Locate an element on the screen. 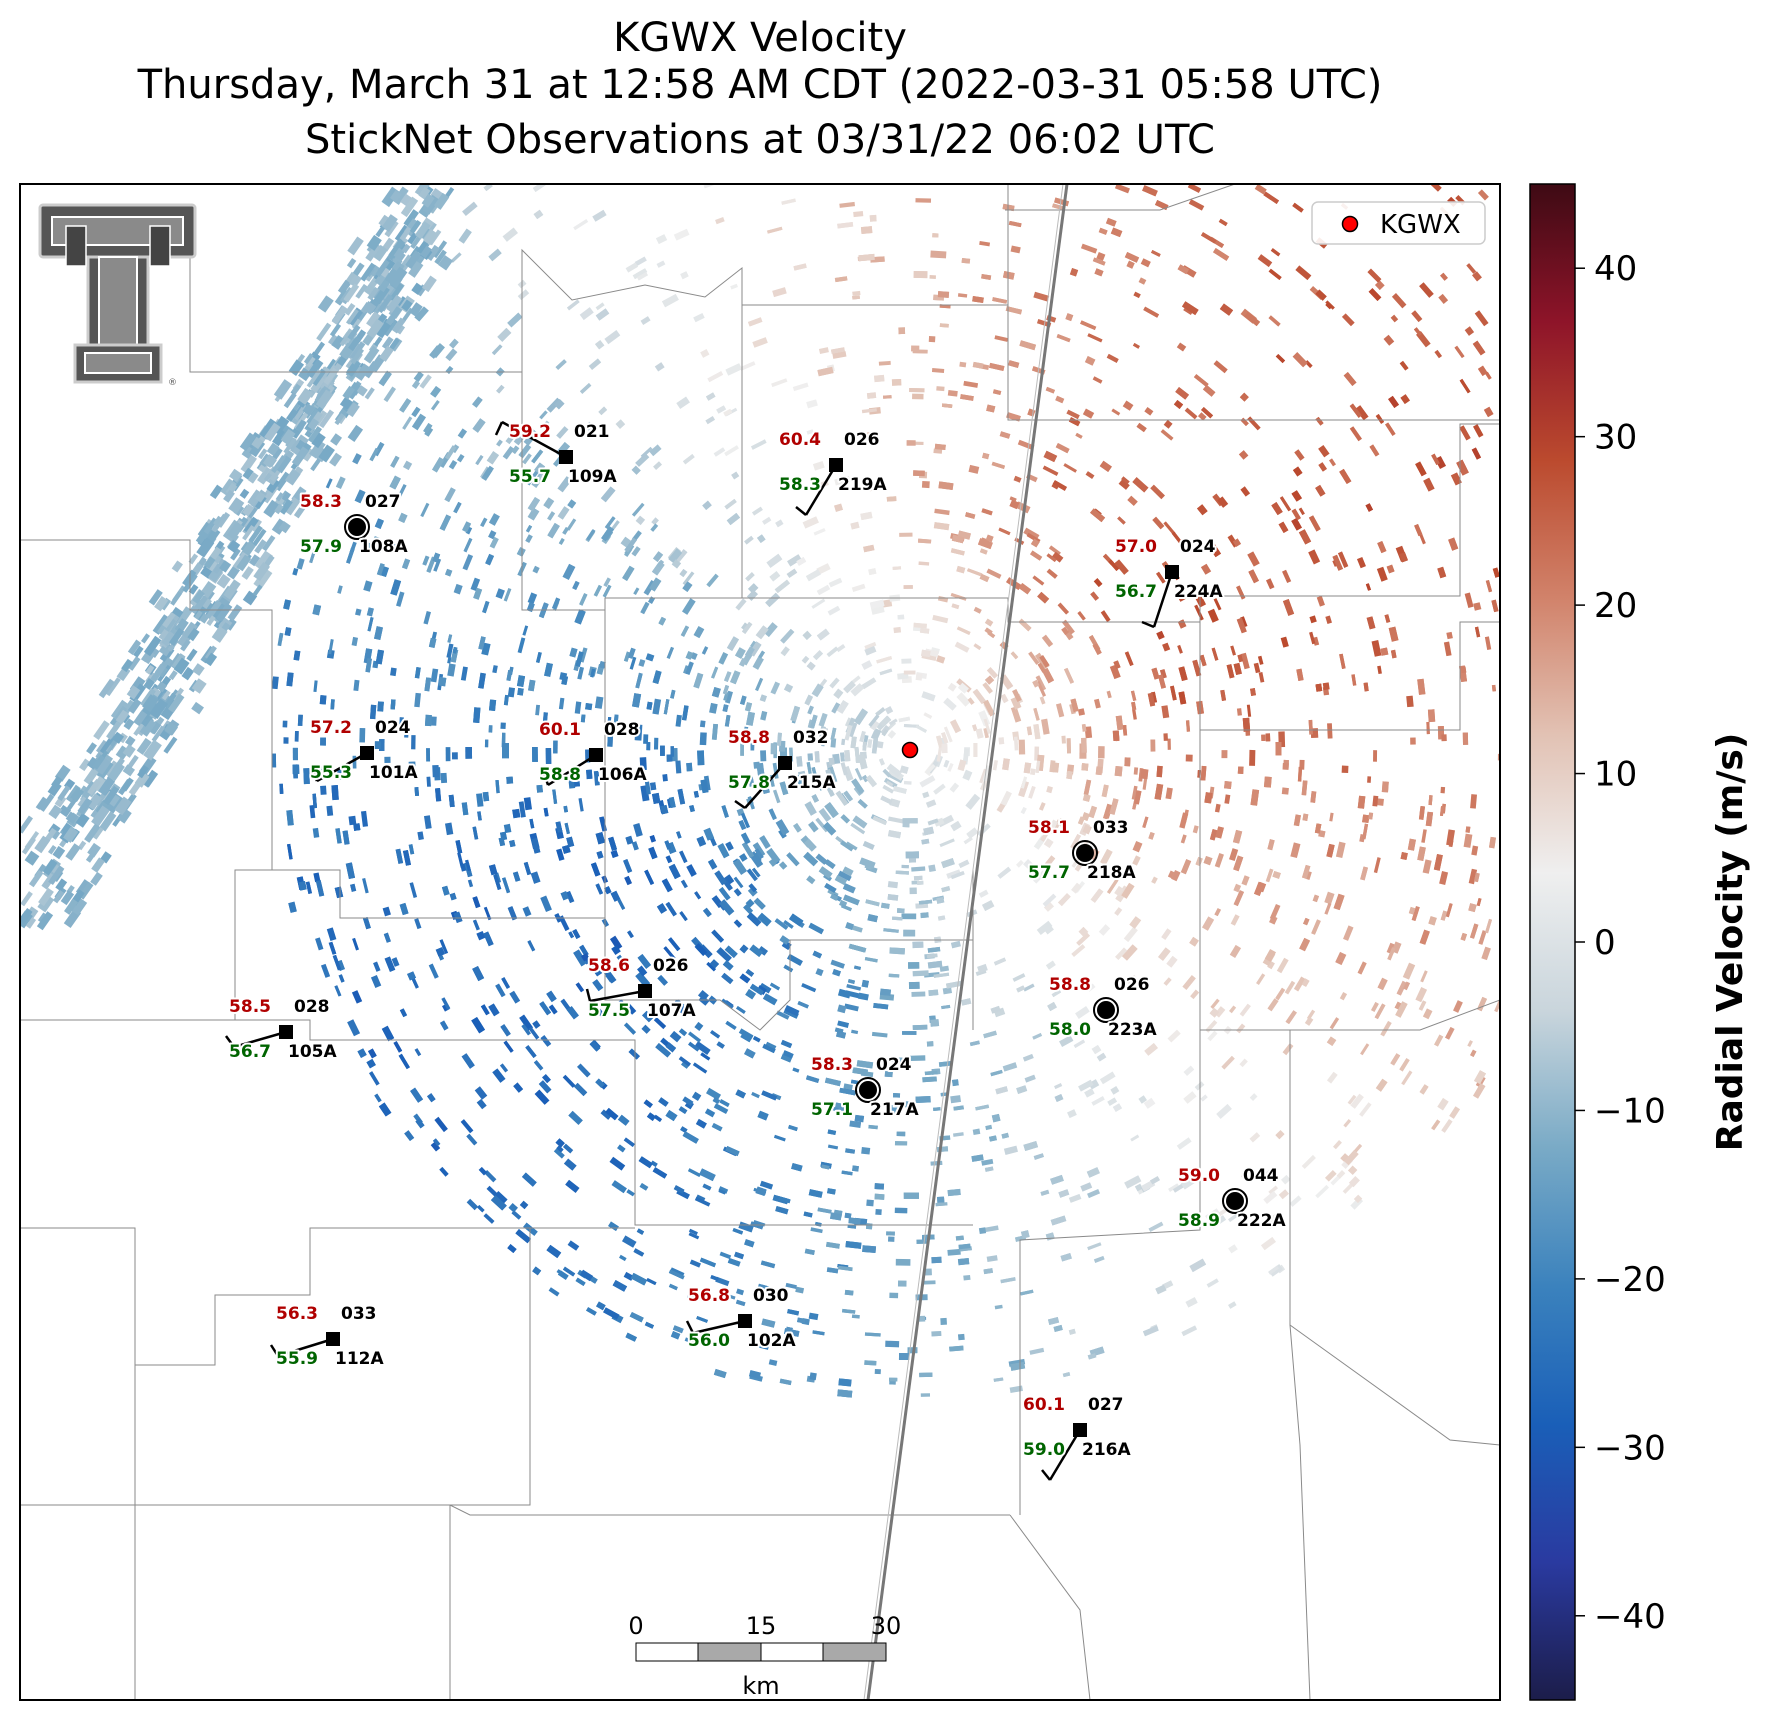 This screenshot has height=1716, width=1773. station-id: 112A is located at coordinates (359, 1359).